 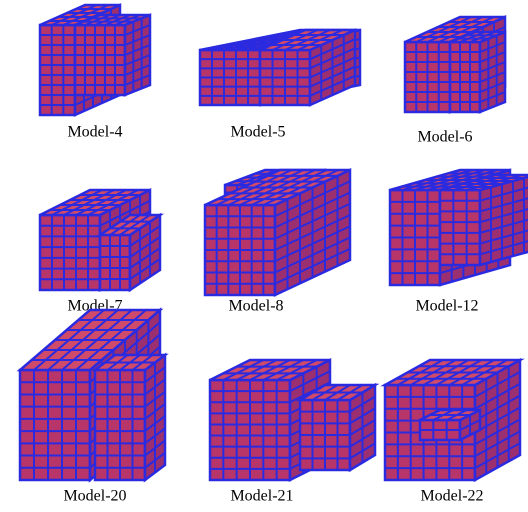 What do you see at coordinates (451, 496) in the screenshot?
I see `model-label: Model-22` at bounding box center [451, 496].